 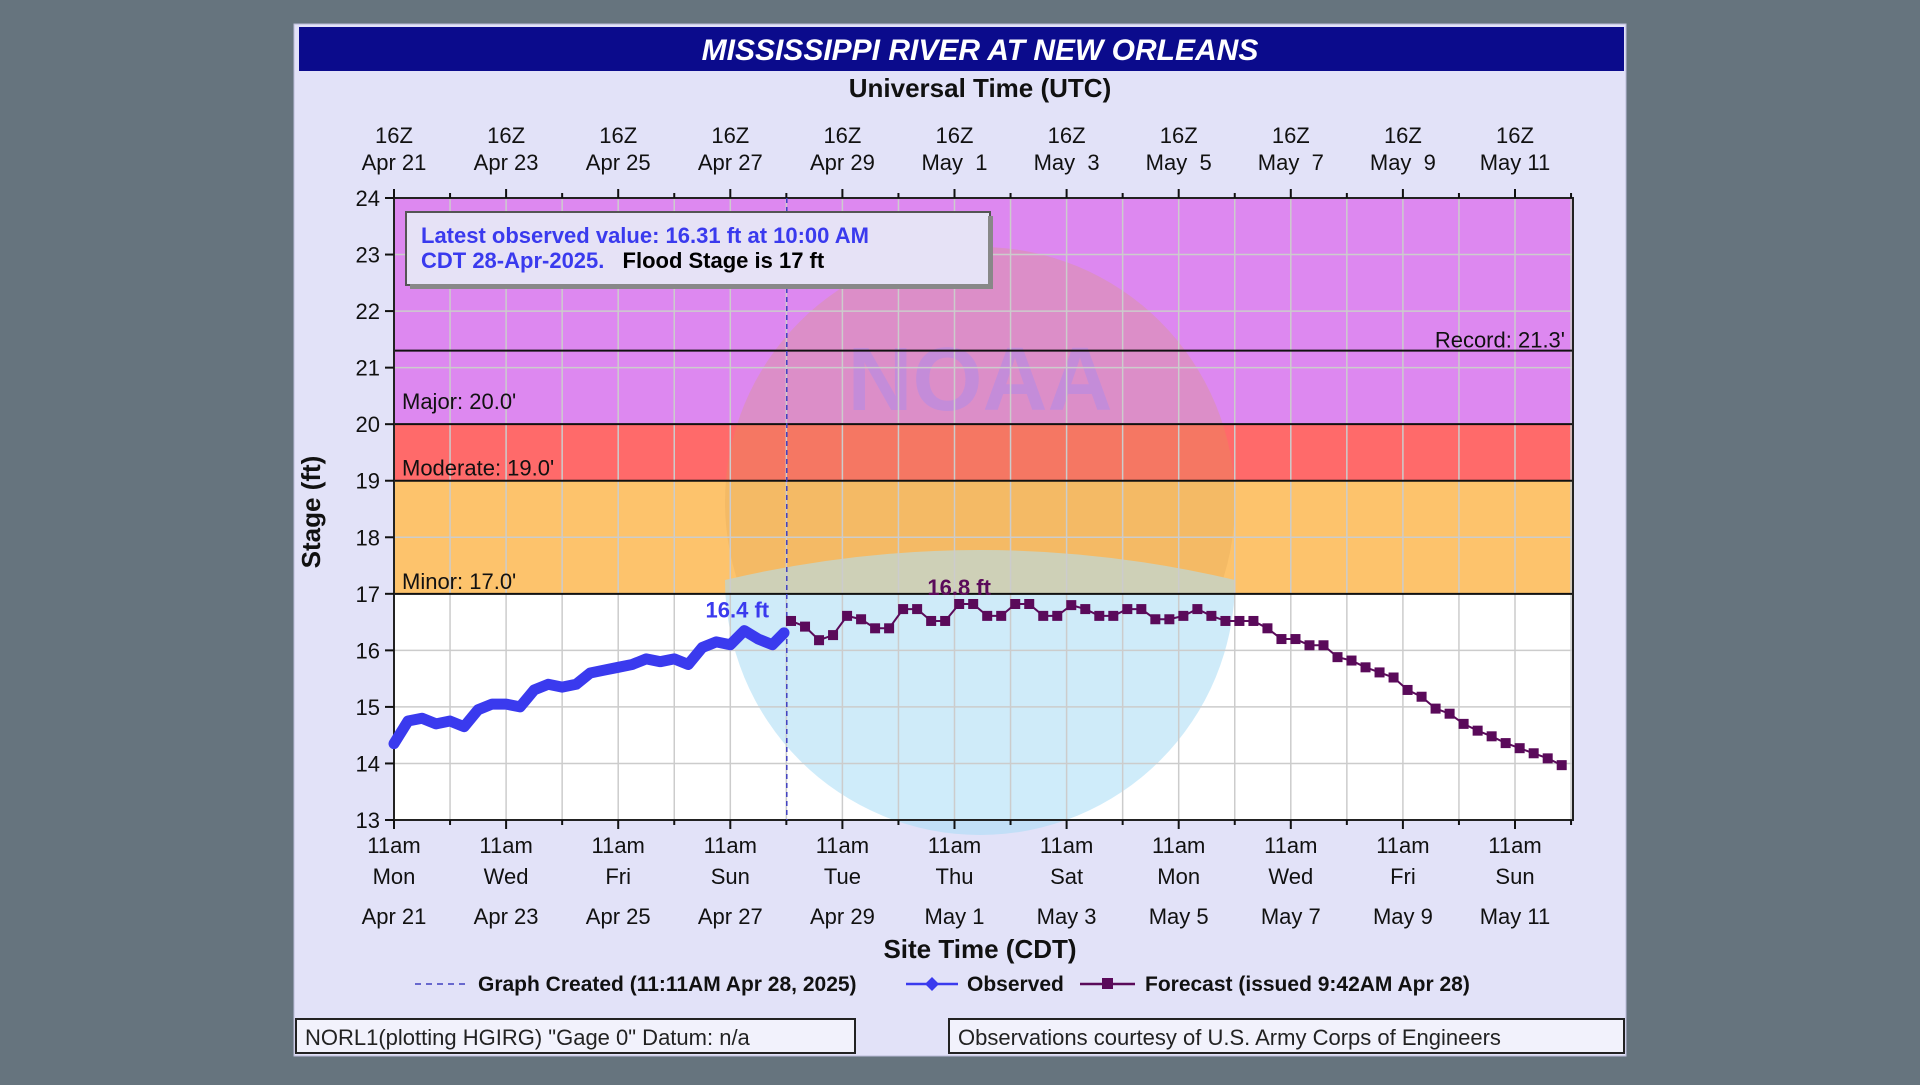 What do you see at coordinates (842, 916) in the screenshot?
I see `x-tick-date: Apr 29` at bounding box center [842, 916].